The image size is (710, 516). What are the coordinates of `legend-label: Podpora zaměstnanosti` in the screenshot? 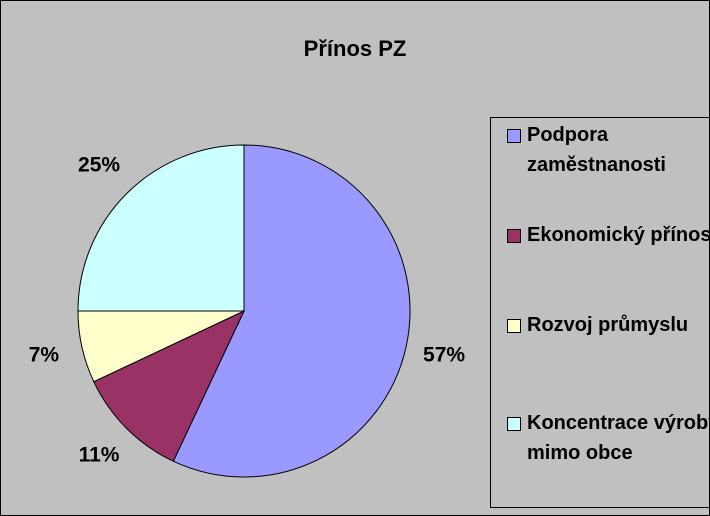 It's located at (596, 150).